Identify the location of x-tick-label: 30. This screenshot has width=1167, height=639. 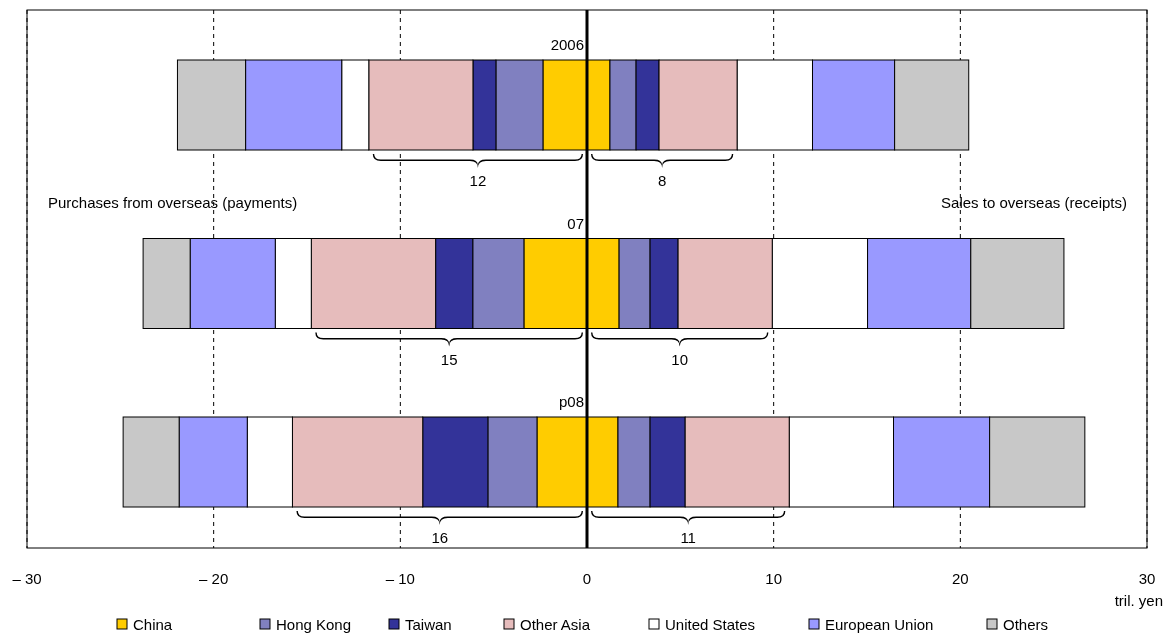
(1147, 578).